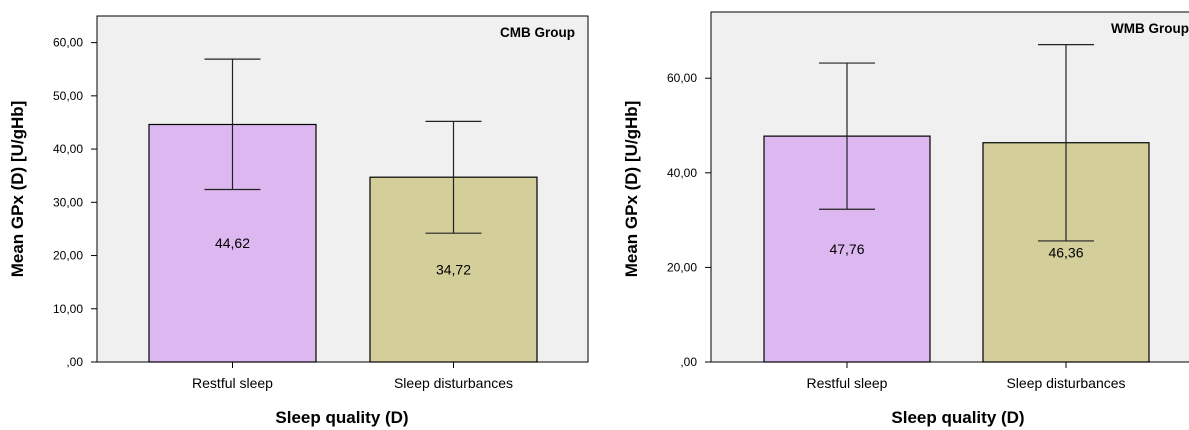 The width and height of the screenshot is (1189, 430). What do you see at coordinates (68, 309) in the screenshot?
I see `y-tick-label: 10,00` at bounding box center [68, 309].